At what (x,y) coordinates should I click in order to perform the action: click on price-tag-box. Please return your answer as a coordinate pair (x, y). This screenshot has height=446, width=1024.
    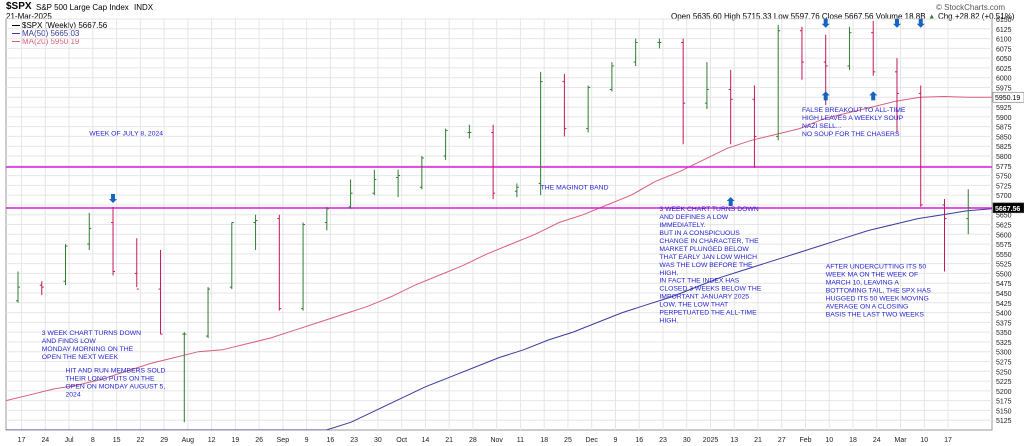
    Looking at the image, I should click on (1008, 208).